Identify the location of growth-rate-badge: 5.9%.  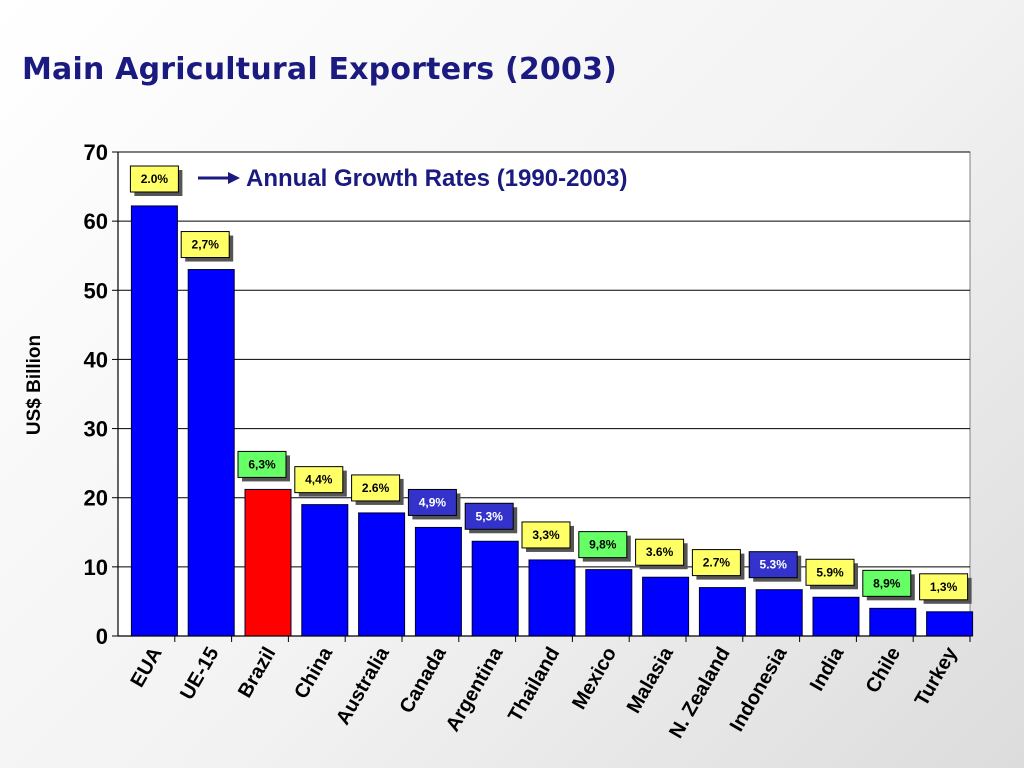
(831, 574).